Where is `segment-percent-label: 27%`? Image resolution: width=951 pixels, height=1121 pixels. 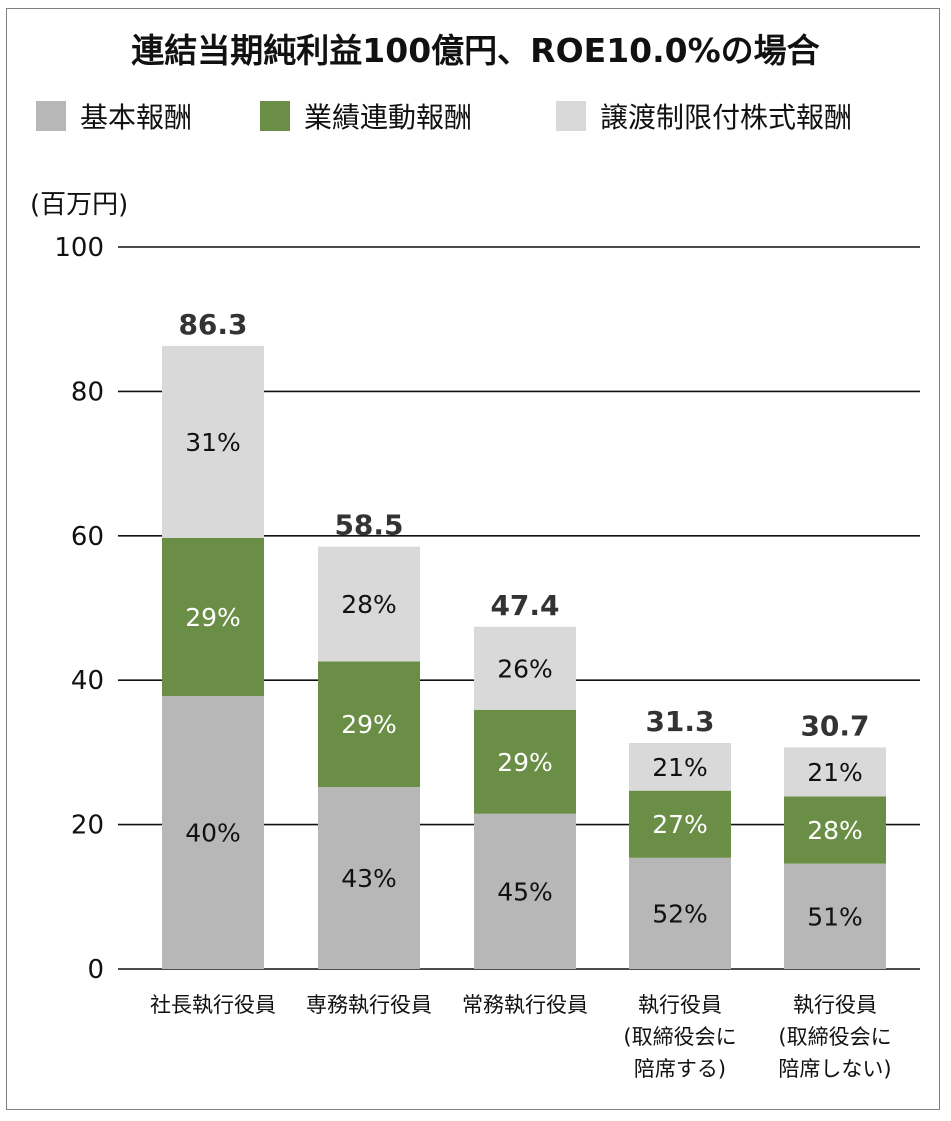
segment-percent-label: 27% is located at coordinates (680, 824).